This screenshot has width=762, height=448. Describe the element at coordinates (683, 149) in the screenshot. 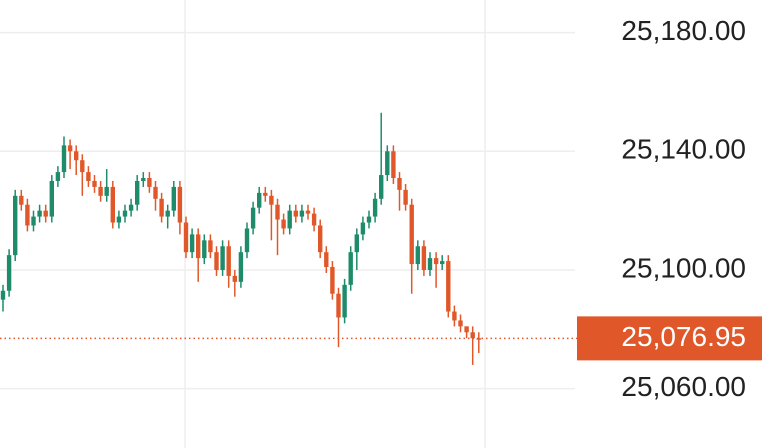

I see `y-tick-label: 25,140.00` at that location.